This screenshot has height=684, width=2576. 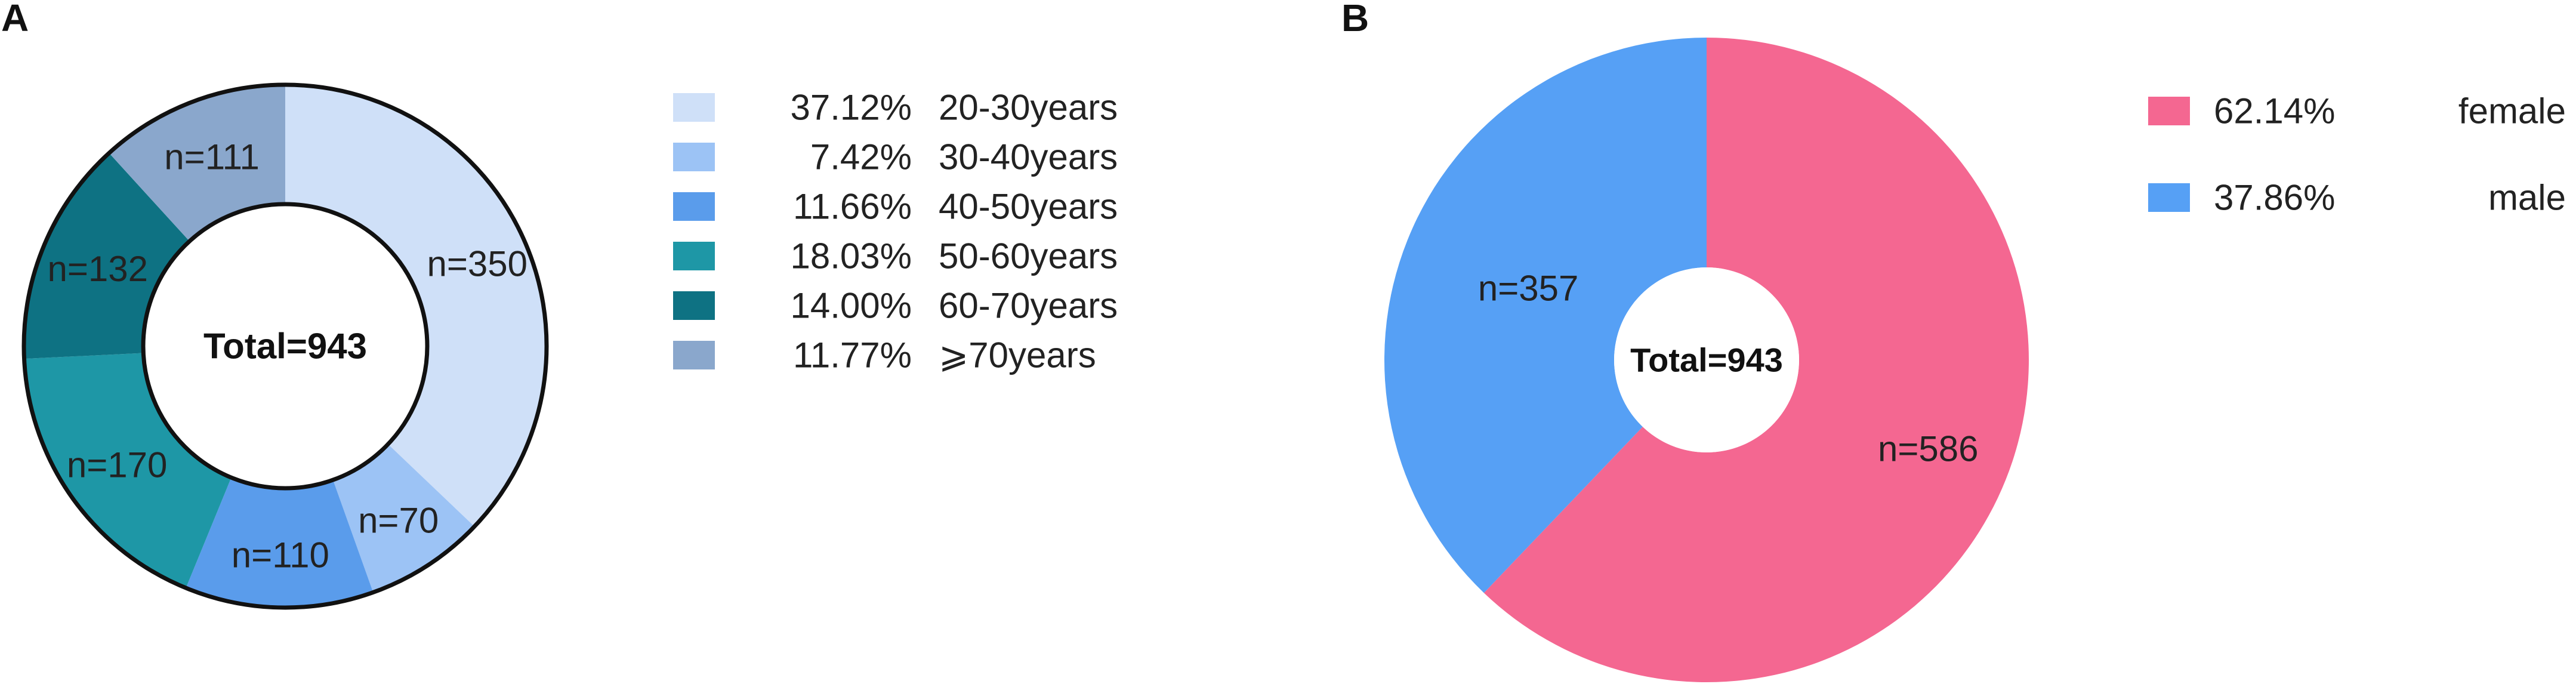 I want to click on b-legend-category-male: male, so click(x=2527, y=198).